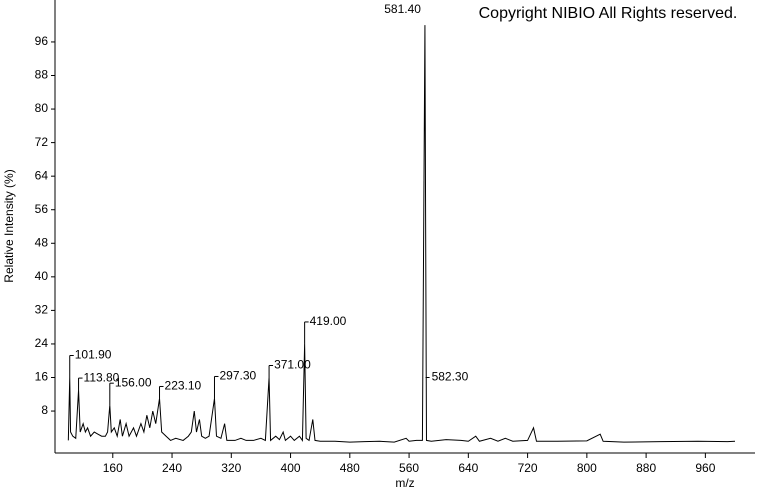 This screenshot has width=760, height=492. Describe the element at coordinates (468, 468) in the screenshot. I see `x-tick-label: 640` at that location.